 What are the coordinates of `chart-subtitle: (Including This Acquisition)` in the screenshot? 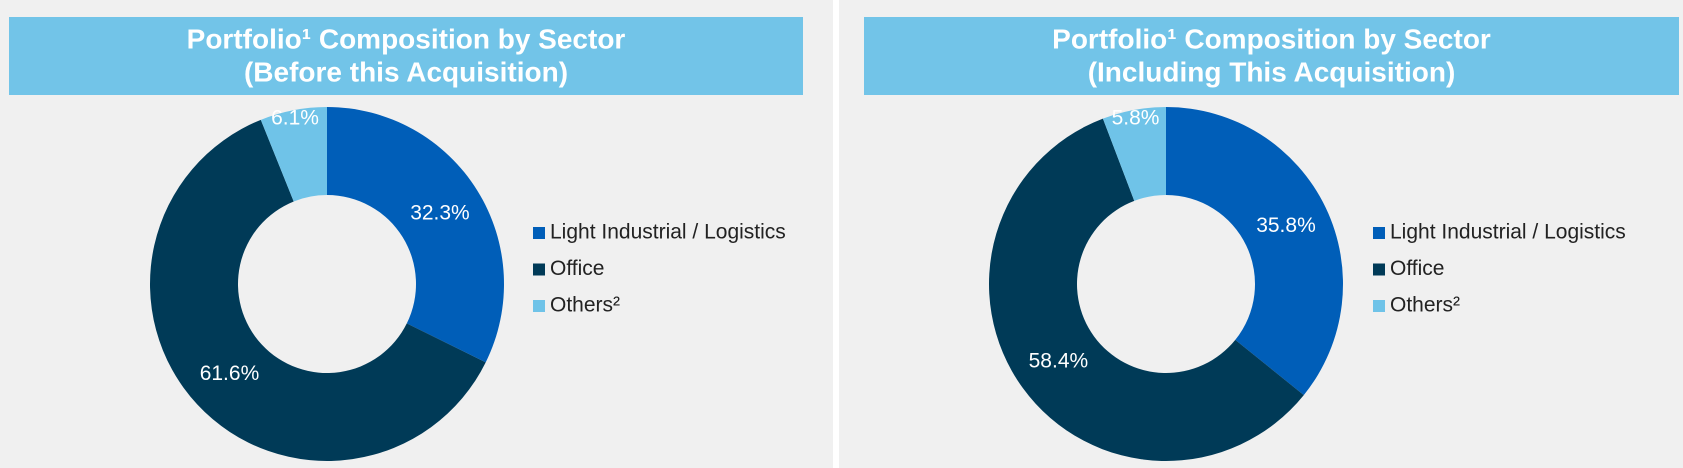 It's located at (1272, 71).